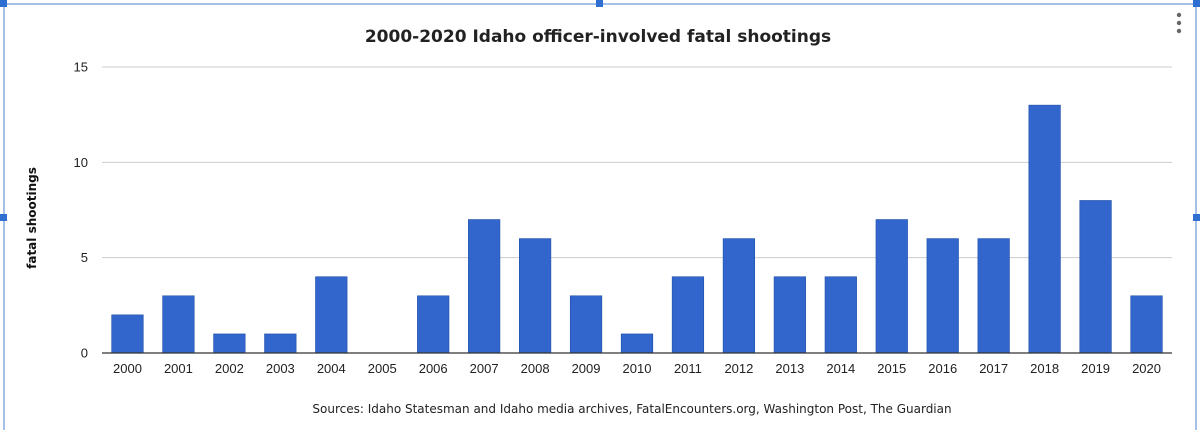  Describe the element at coordinates (1095, 368) in the screenshot. I see `x-tick-label-2019: 2019` at that location.